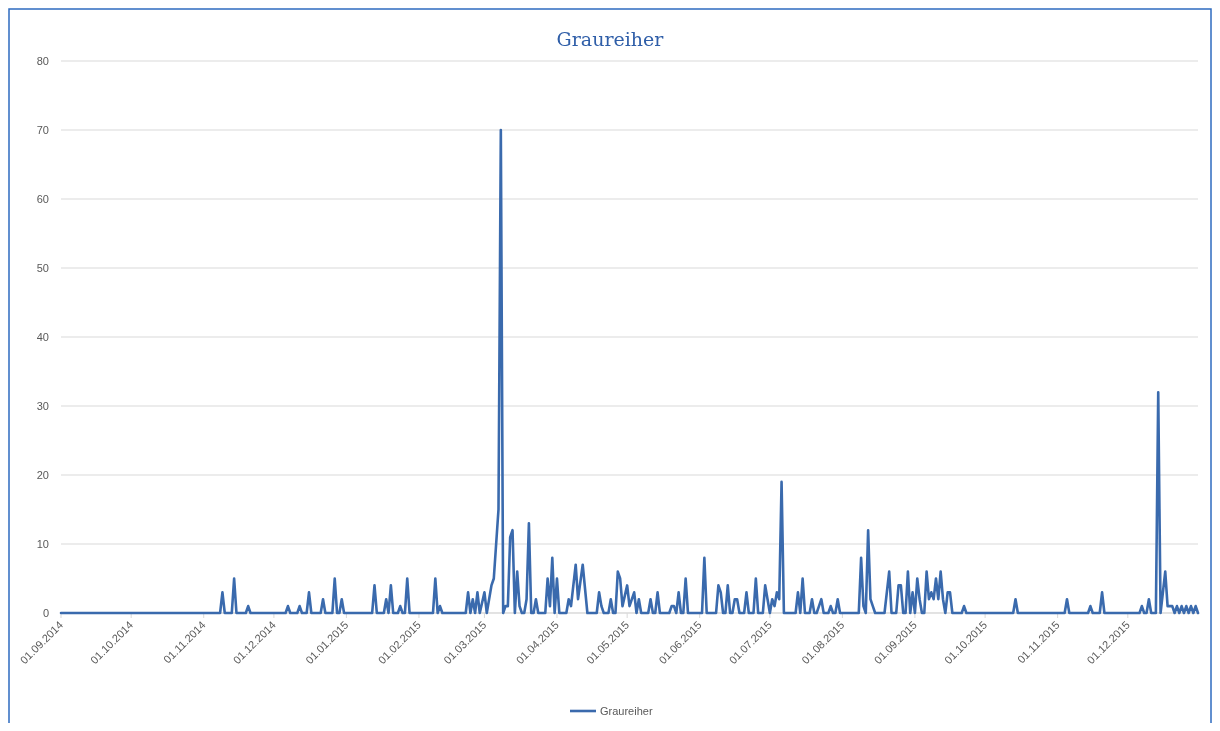  I want to click on y-tick-label: 80, so click(42, 60).